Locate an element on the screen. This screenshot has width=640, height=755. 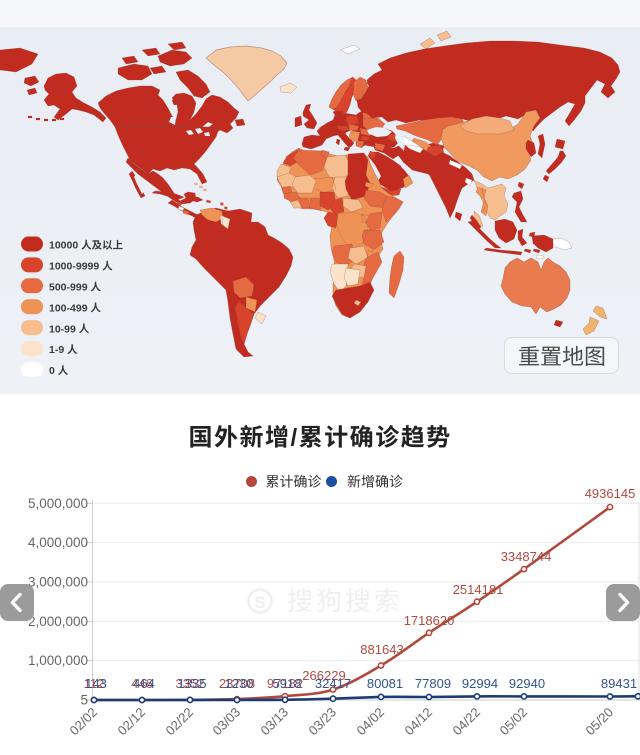
svg-text: 23708 is located at coordinates (237, 683).